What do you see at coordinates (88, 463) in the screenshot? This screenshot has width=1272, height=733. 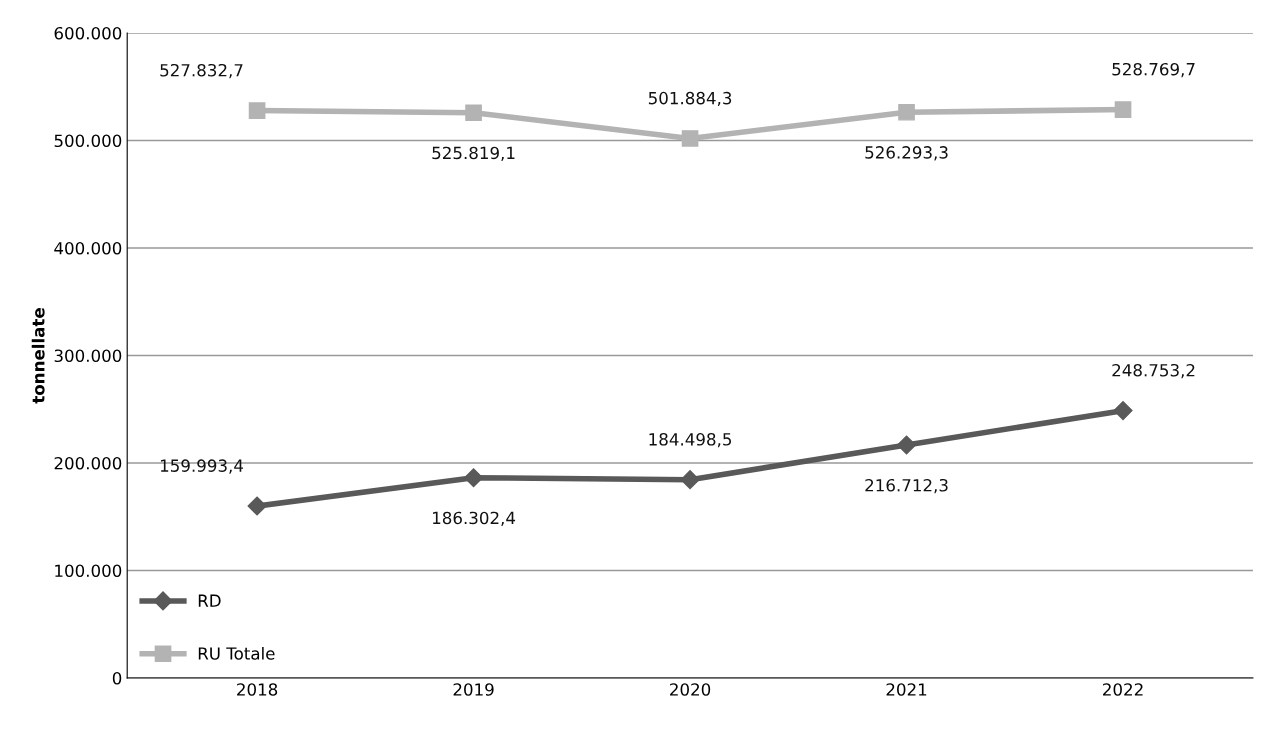 I see `y-tick-label: 200.000` at bounding box center [88, 463].